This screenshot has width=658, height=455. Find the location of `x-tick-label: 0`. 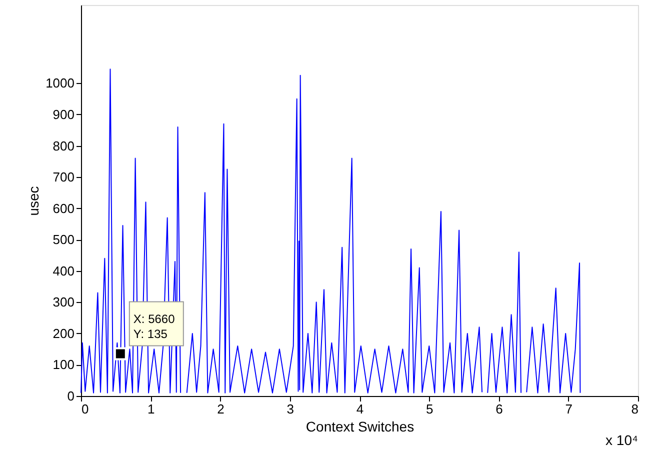

x-tick-label: 0 is located at coordinates (85, 409).